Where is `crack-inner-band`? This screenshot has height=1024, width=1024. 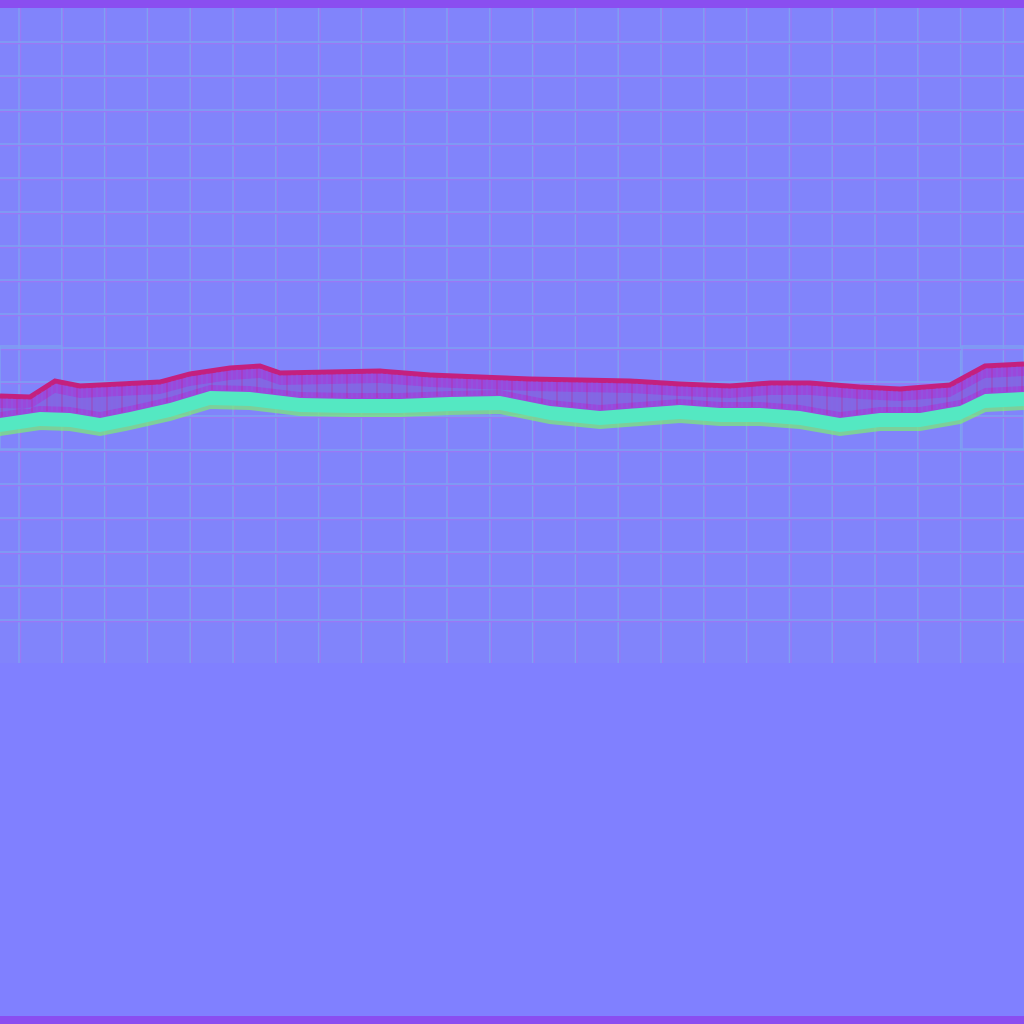 crack-inner-band is located at coordinates (512, 394).